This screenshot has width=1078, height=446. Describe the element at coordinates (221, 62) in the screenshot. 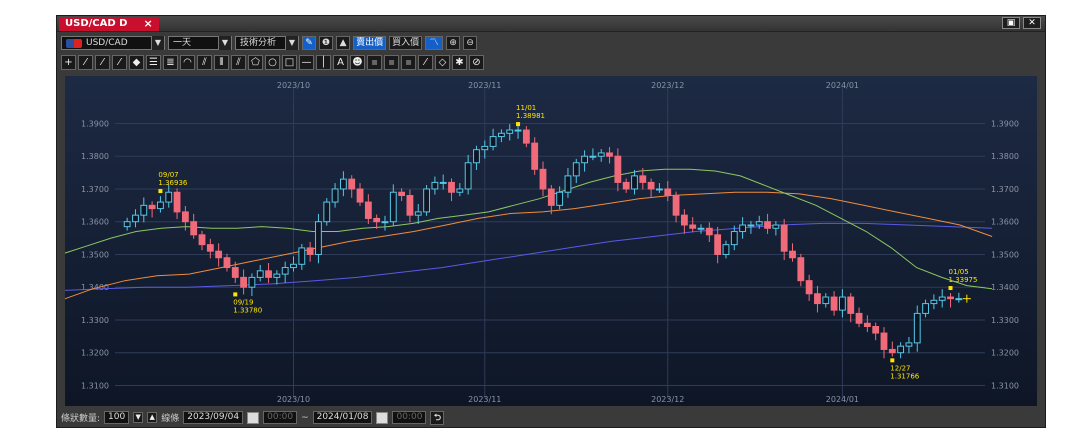

I see `vertical-lines-icon: ⦀` at that location.